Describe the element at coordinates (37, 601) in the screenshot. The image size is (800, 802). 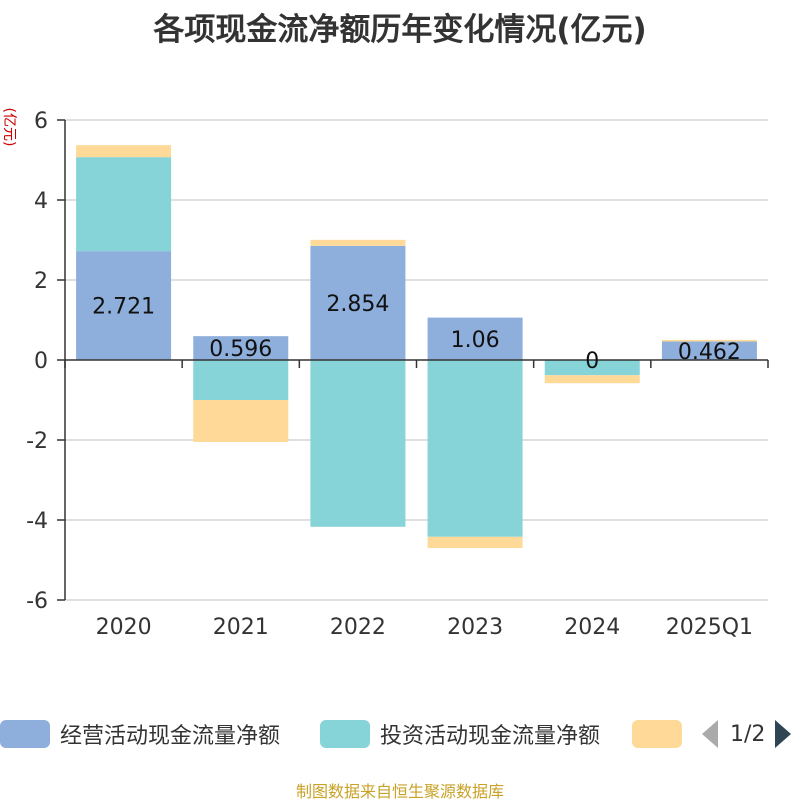
I see `y-tick-label: -6` at that location.